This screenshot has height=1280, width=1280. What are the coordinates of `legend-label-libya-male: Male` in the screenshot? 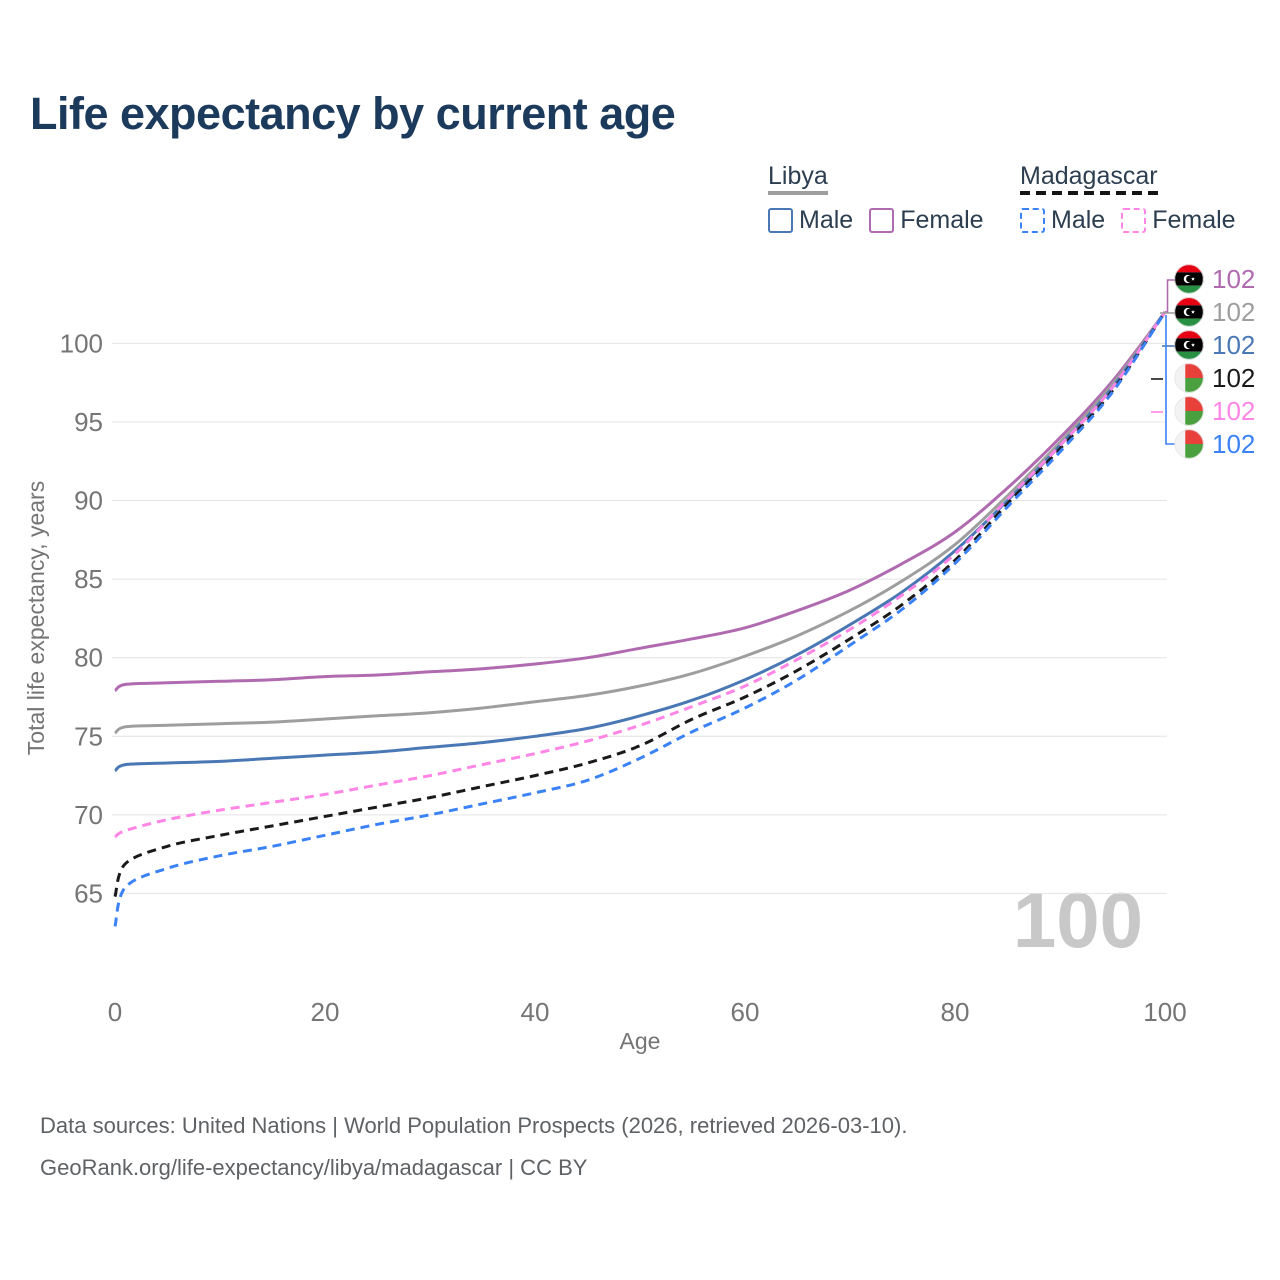 It's located at (826, 220).